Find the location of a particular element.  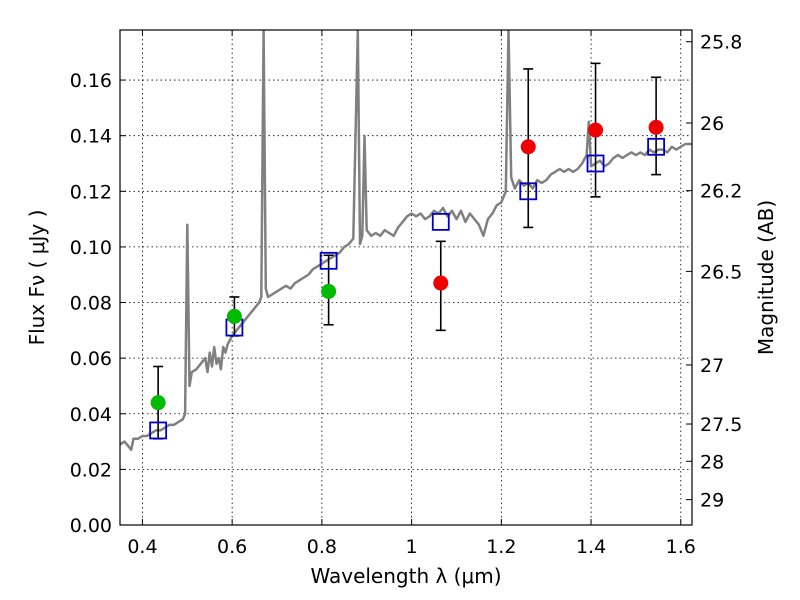

x-tick-label: 1.6 is located at coordinates (681, 547).